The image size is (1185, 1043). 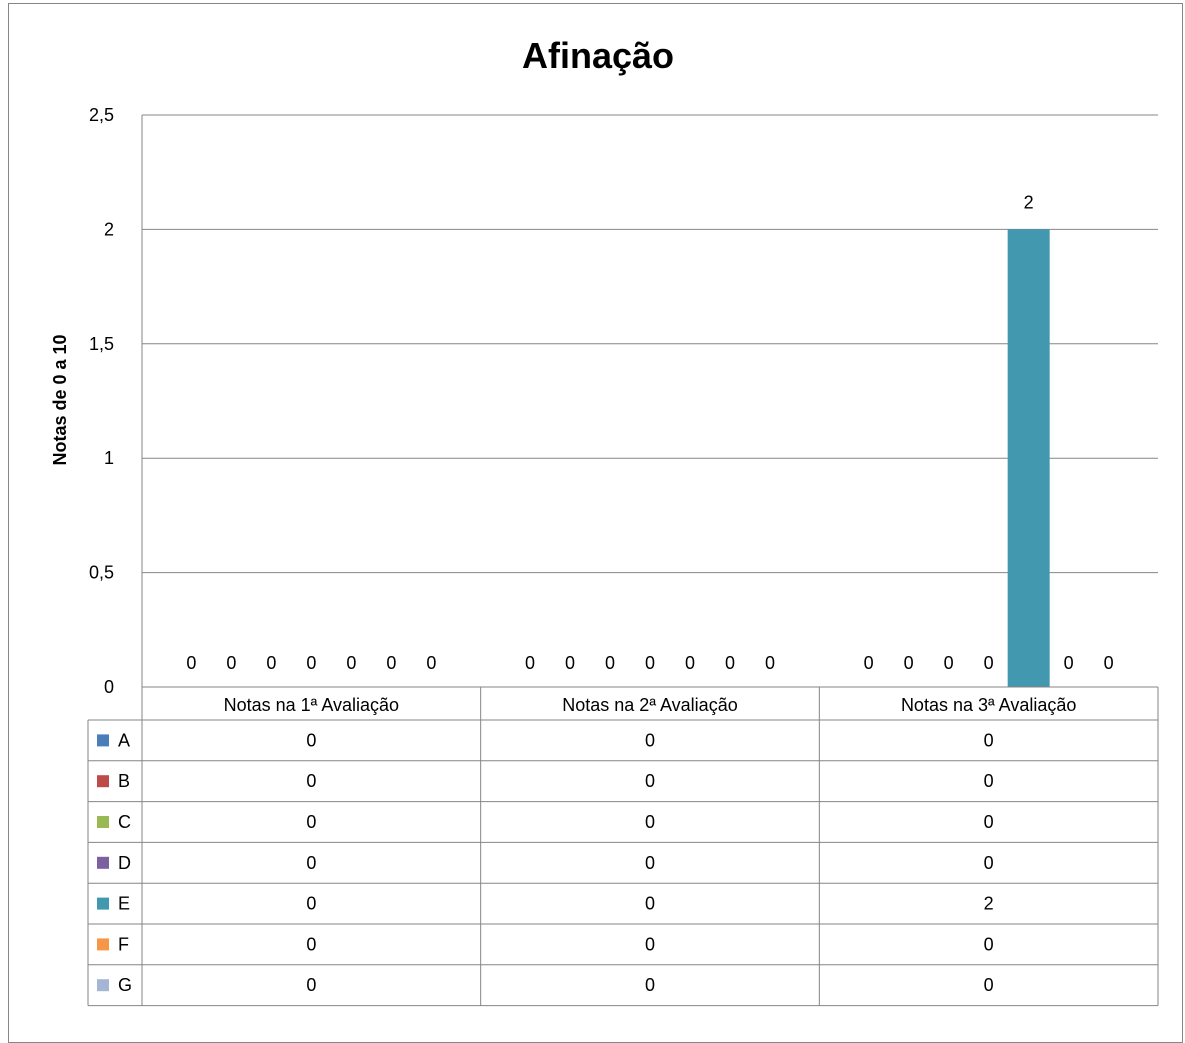 I want to click on y-tick-label: 0, so click(x=109, y=687).